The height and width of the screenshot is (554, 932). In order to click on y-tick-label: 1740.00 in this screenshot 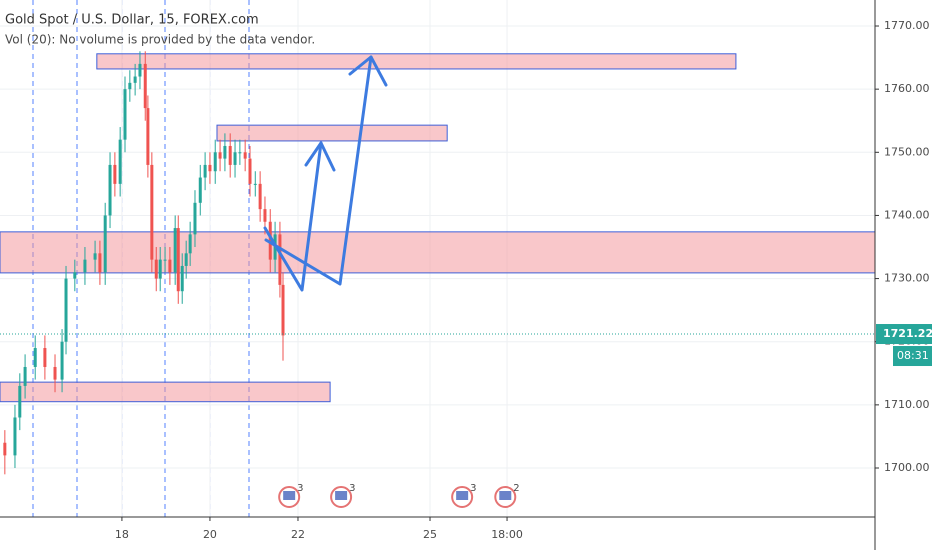, I will do `click(907, 214)`.